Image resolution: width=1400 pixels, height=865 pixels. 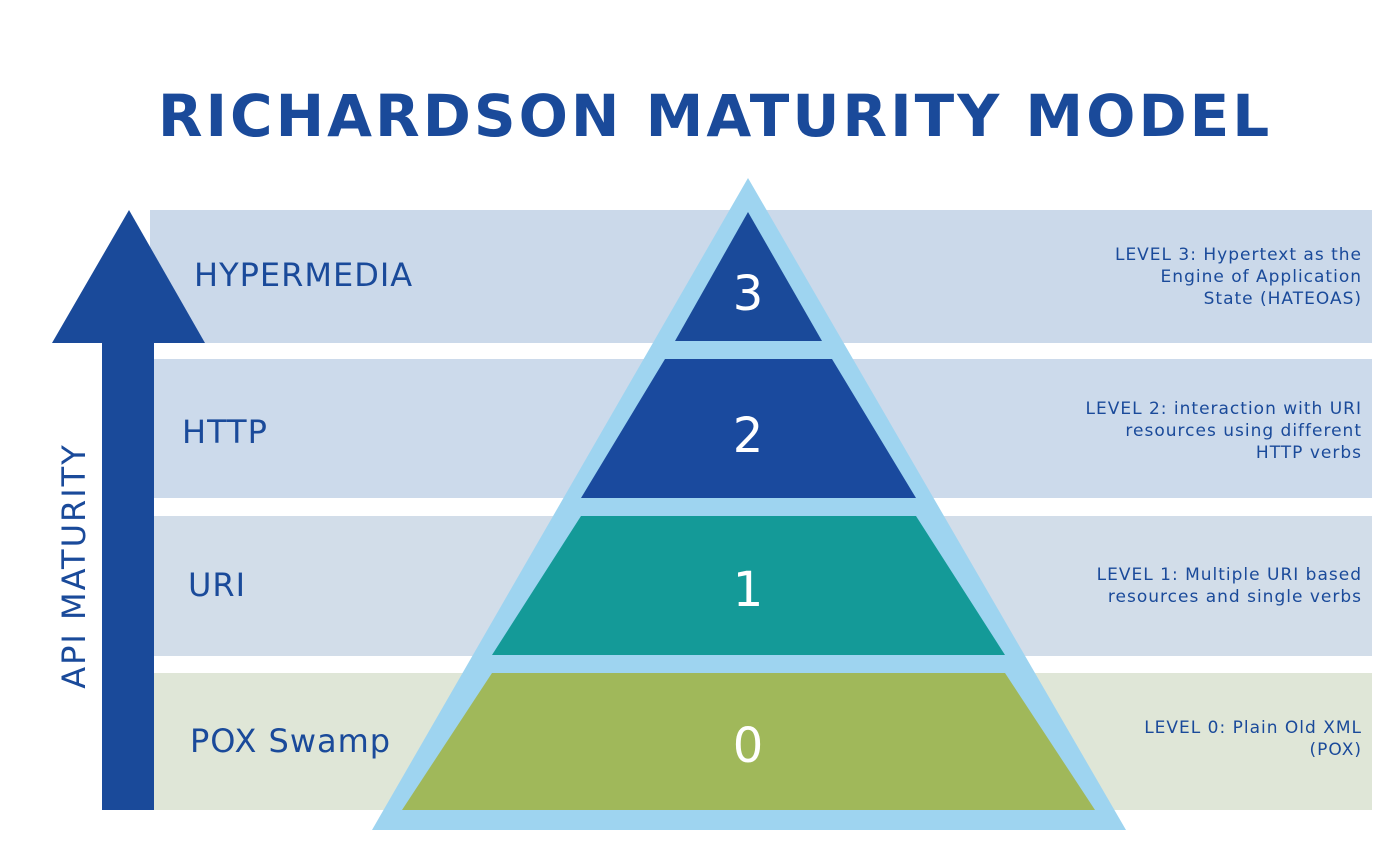 What do you see at coordinates (715, 116) in the screenshot?
I see `diagram-title: RICHARDSON MATURITY MODEL` at bounding box center [715, 116].